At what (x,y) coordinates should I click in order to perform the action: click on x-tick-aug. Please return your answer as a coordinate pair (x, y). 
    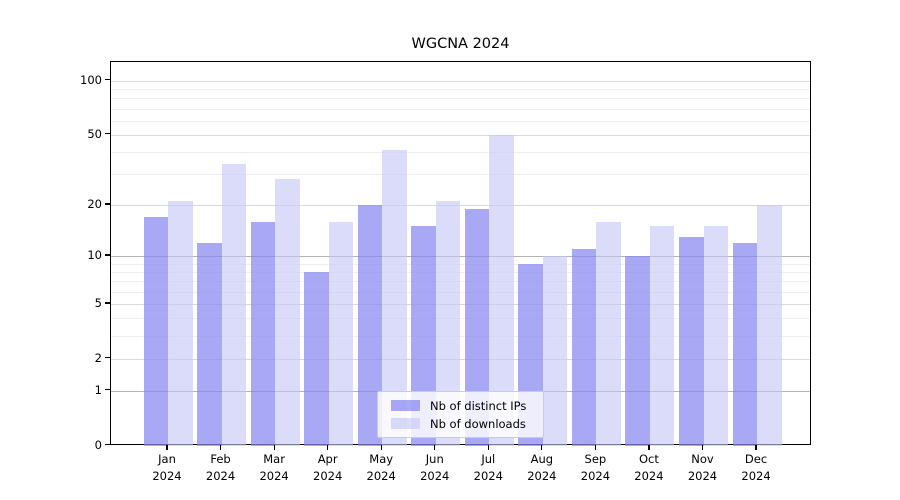
    Looking at the image, I should click on (542, 447).